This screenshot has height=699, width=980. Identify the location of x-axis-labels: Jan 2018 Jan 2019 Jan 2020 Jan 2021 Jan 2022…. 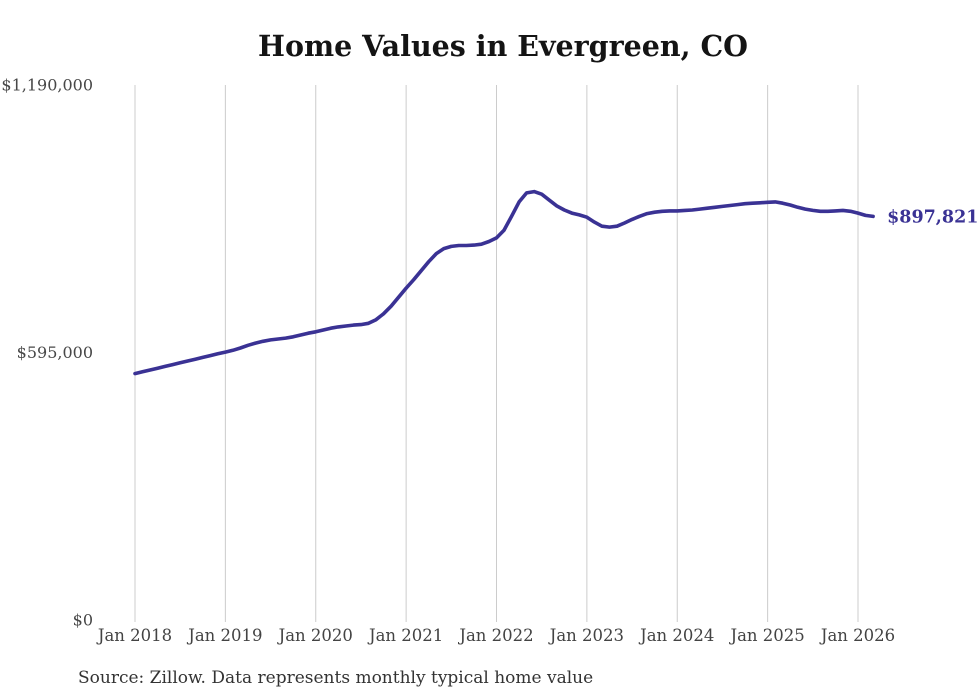
(495, 635).